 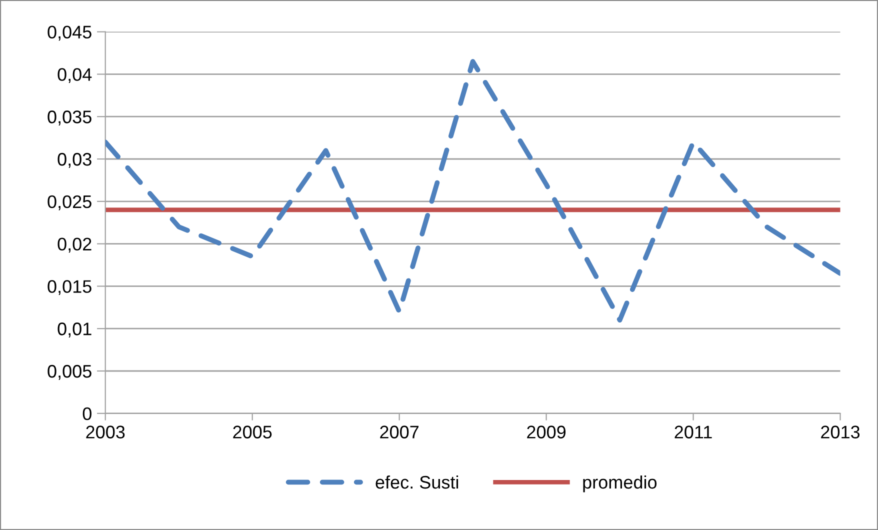 I want to click on legend-label: promedio, so click(x=620, y=483).